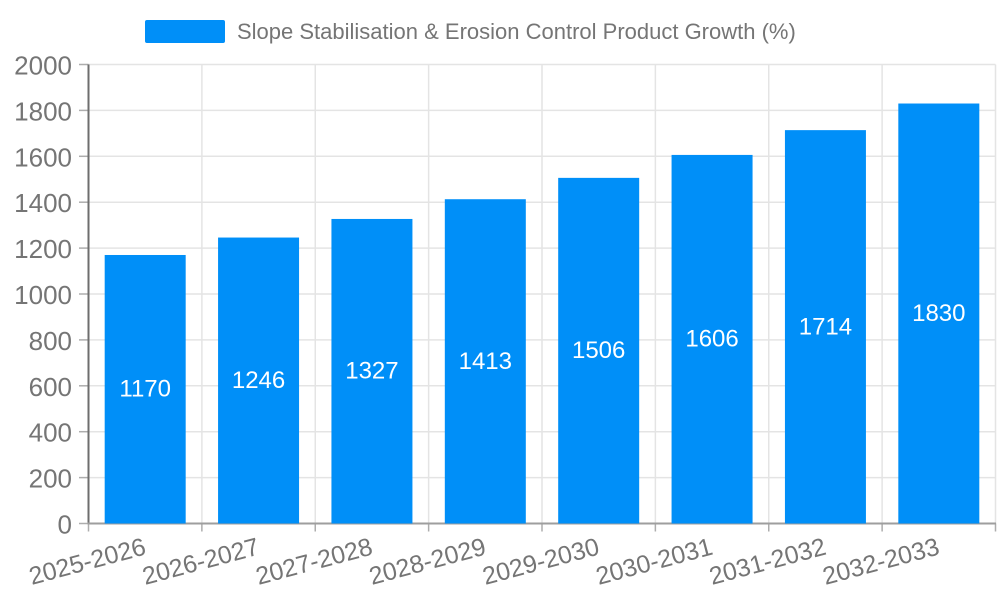 The height and width of the screenshot is (600, 1000). I want to click on y-tick-label: 1200, so click(43, 249).